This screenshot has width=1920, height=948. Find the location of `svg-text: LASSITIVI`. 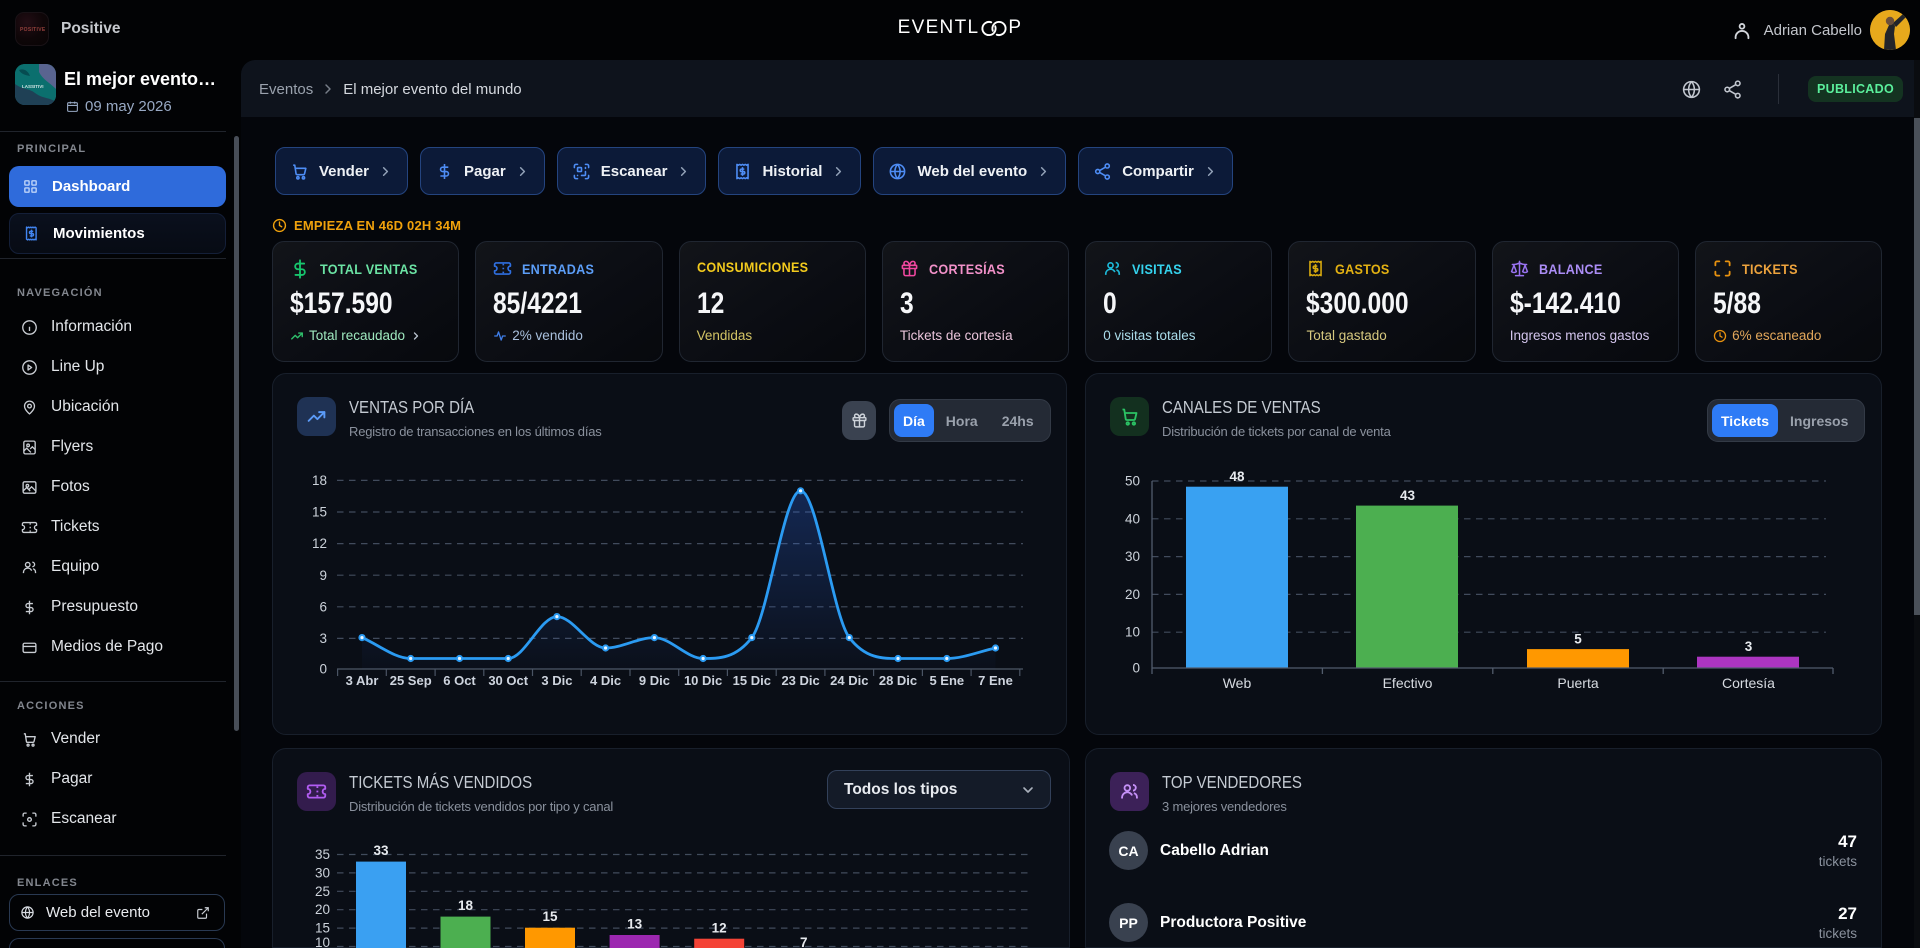

svg-text: LASSITIVI is located at coordinates (33, 86).